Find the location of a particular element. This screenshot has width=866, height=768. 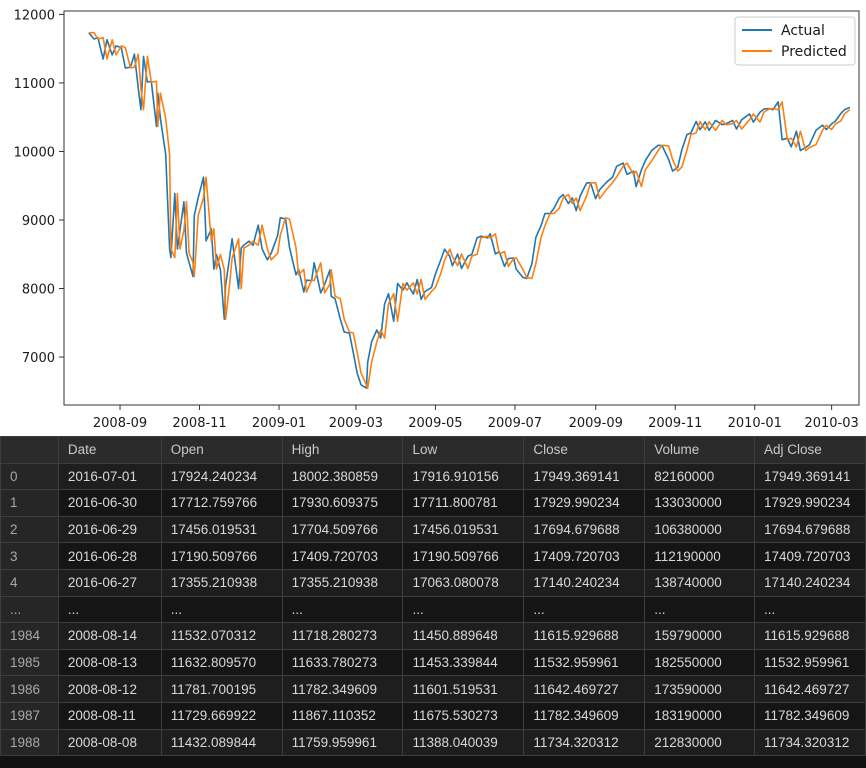

x-tick-label: 2009-01 is located at coordinates (279, 423).